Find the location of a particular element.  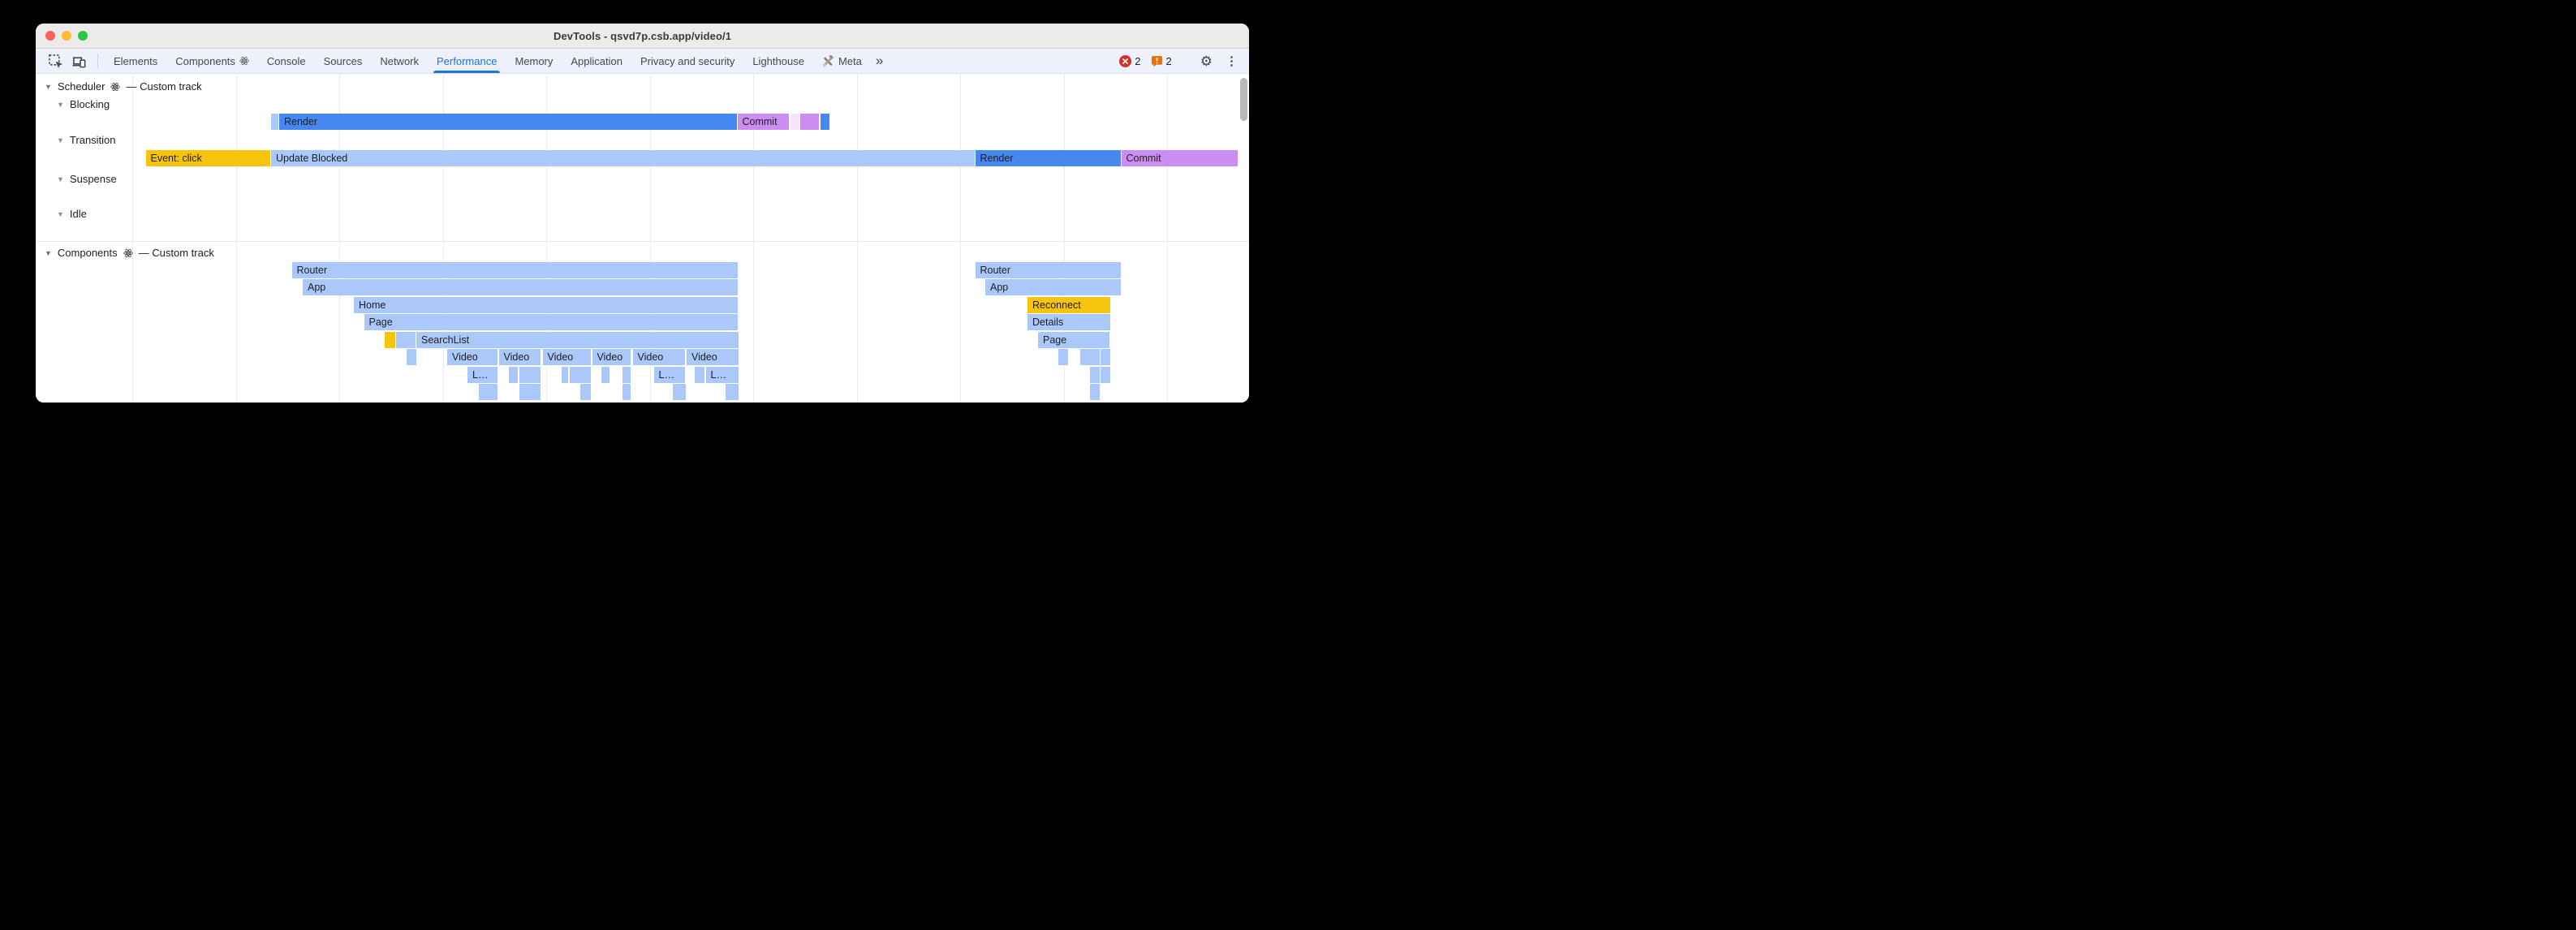

lane-label-suspense: ▼ Suspense is located at coordinates (76, 179).